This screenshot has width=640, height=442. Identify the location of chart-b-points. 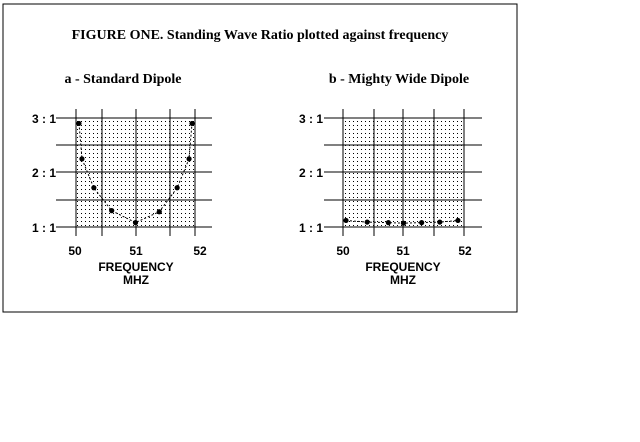
(402, 221).